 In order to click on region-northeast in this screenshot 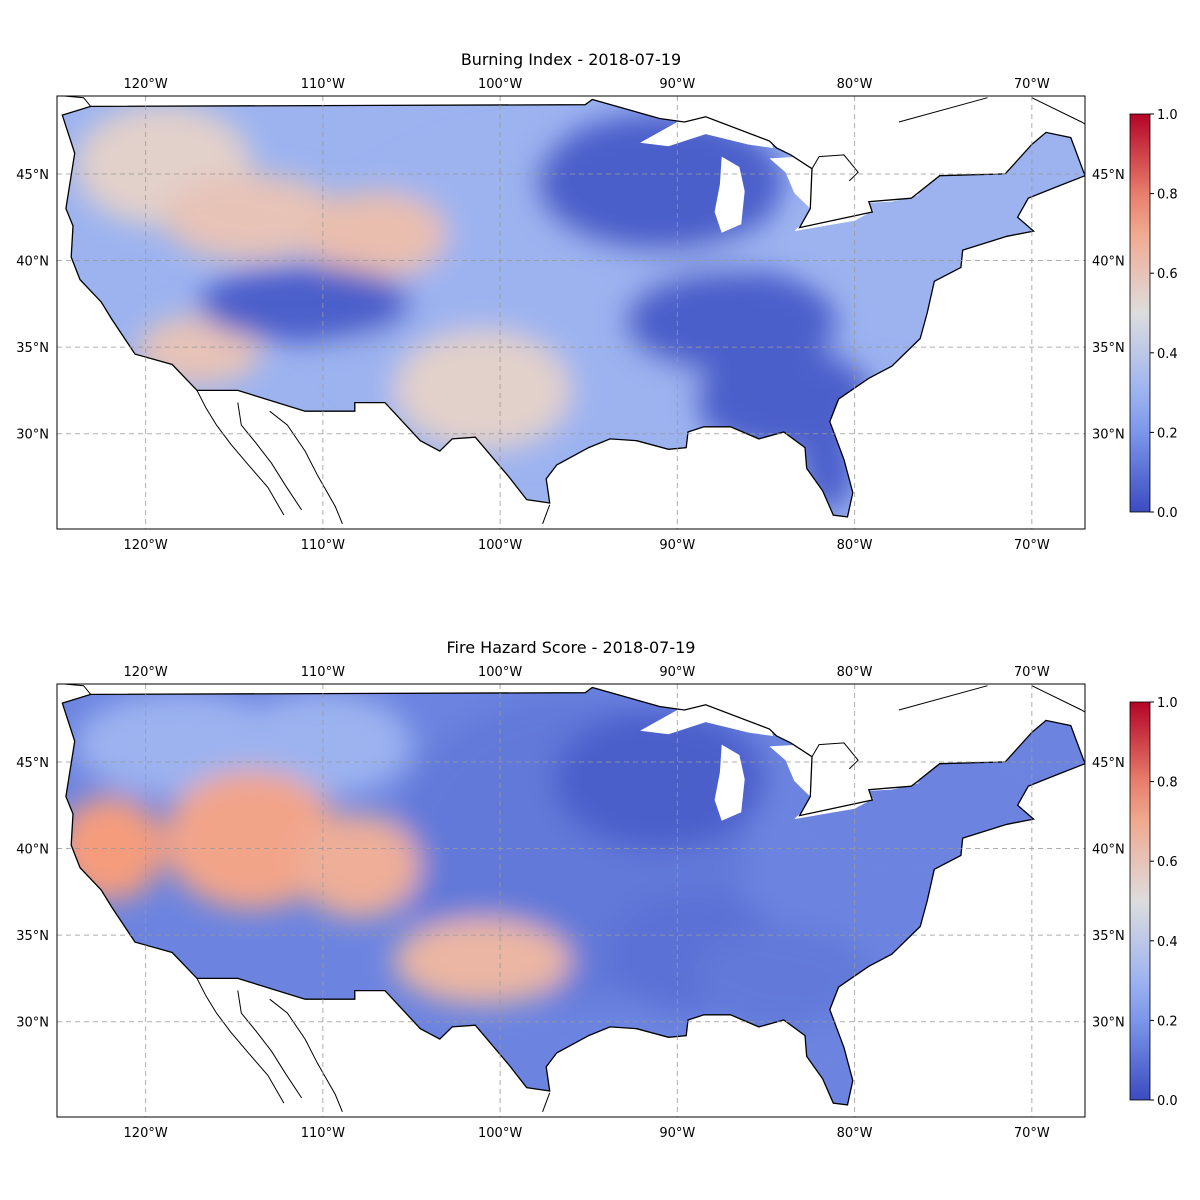, I will do `click(943, 226)`.